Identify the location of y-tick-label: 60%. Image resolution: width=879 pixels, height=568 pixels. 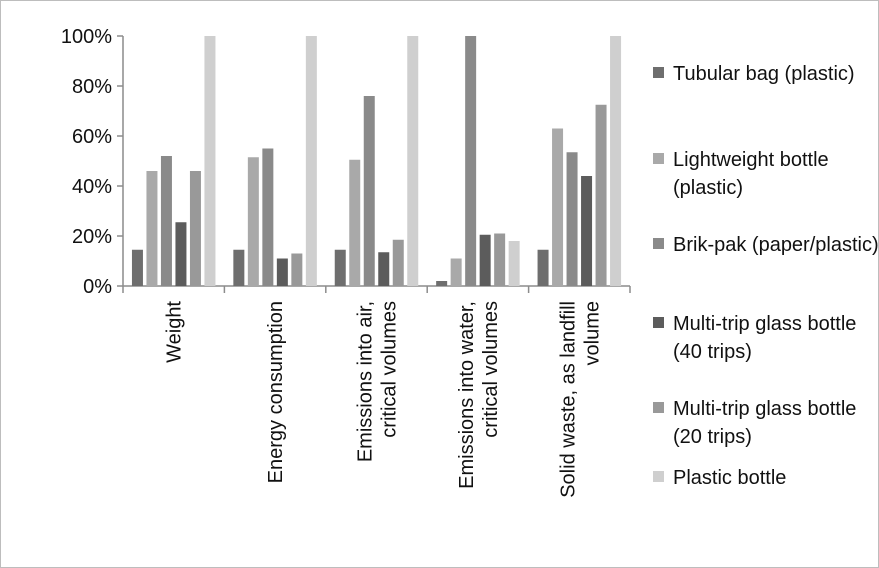
(92, 137).